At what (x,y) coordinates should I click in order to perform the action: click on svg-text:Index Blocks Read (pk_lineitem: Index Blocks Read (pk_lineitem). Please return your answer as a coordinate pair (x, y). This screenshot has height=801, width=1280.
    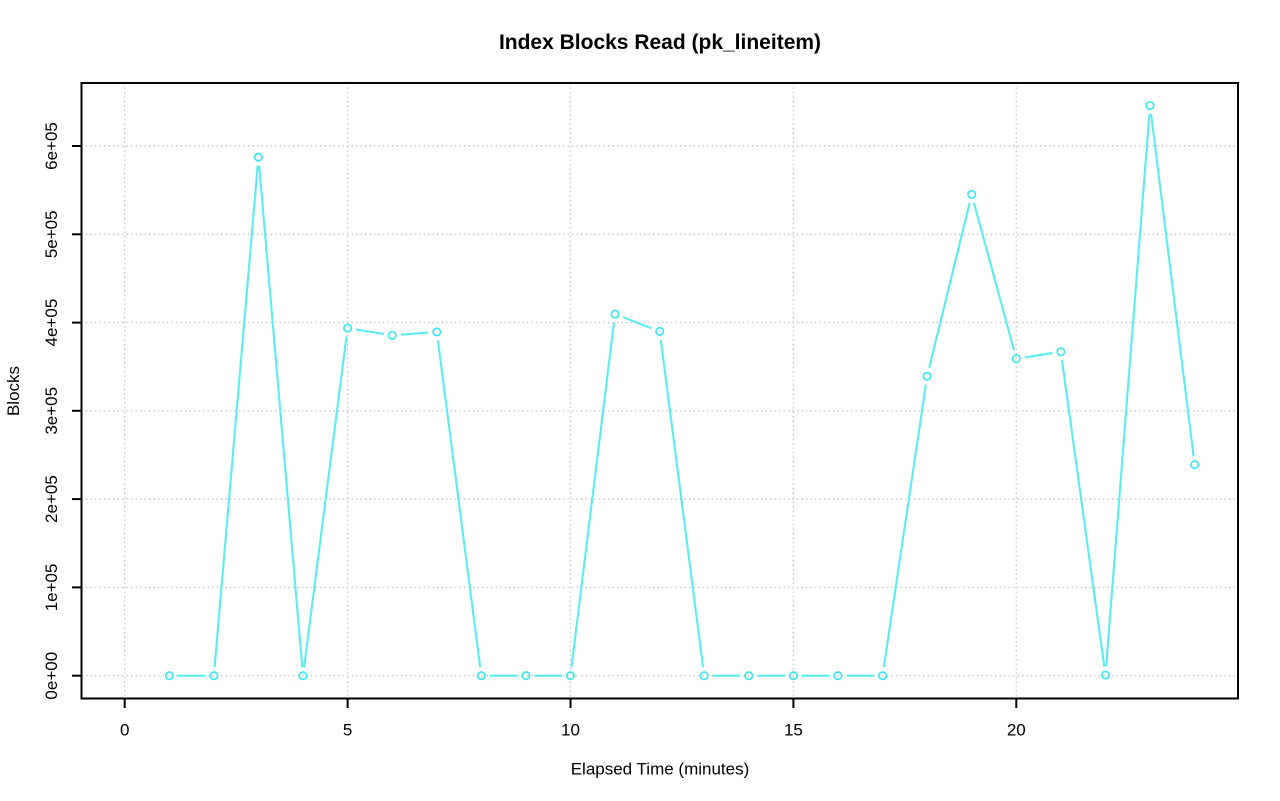
    Looking at the image, I should click on (660, 42).